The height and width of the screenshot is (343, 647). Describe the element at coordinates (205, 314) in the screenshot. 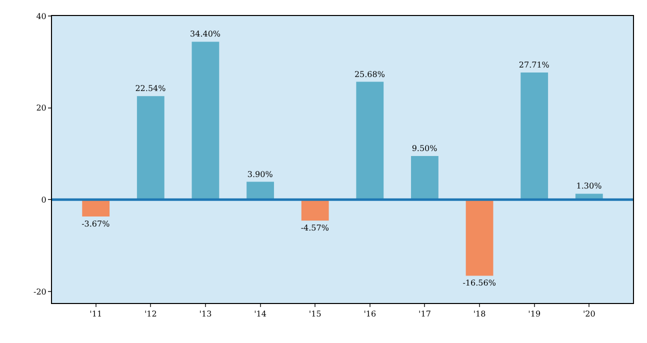

I see `x-tick-label: '13` at that location.